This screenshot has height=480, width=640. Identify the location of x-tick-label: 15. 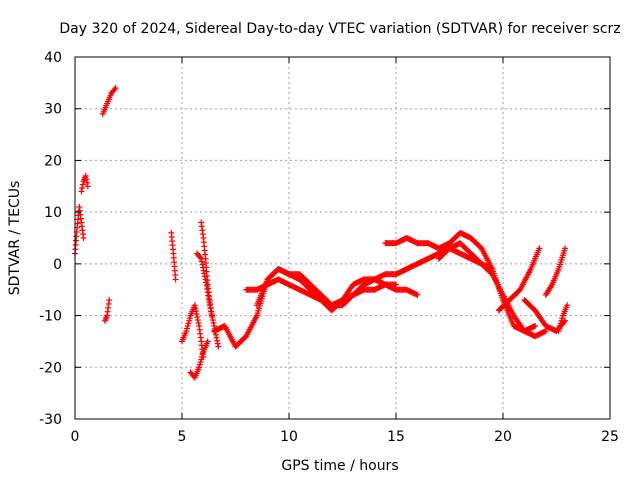
(396, 437).